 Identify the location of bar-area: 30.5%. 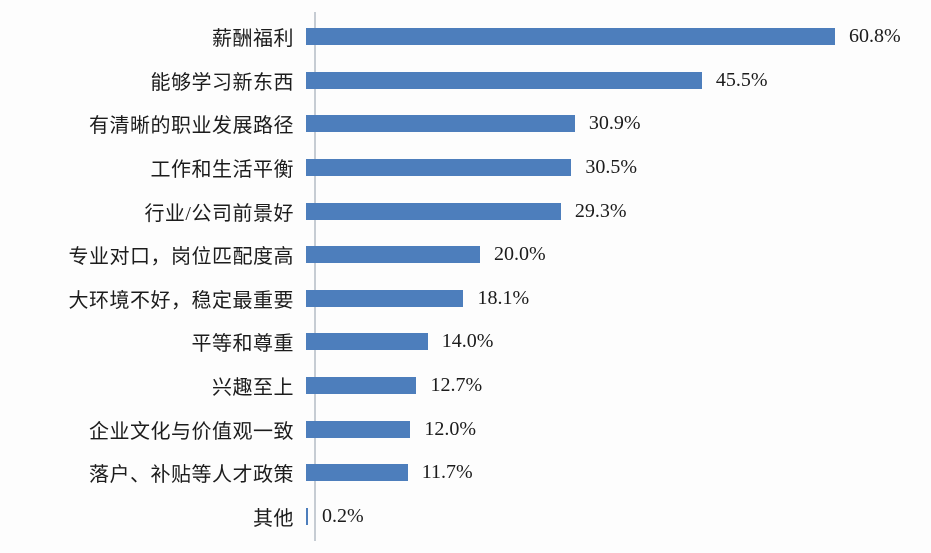
(617, 168).